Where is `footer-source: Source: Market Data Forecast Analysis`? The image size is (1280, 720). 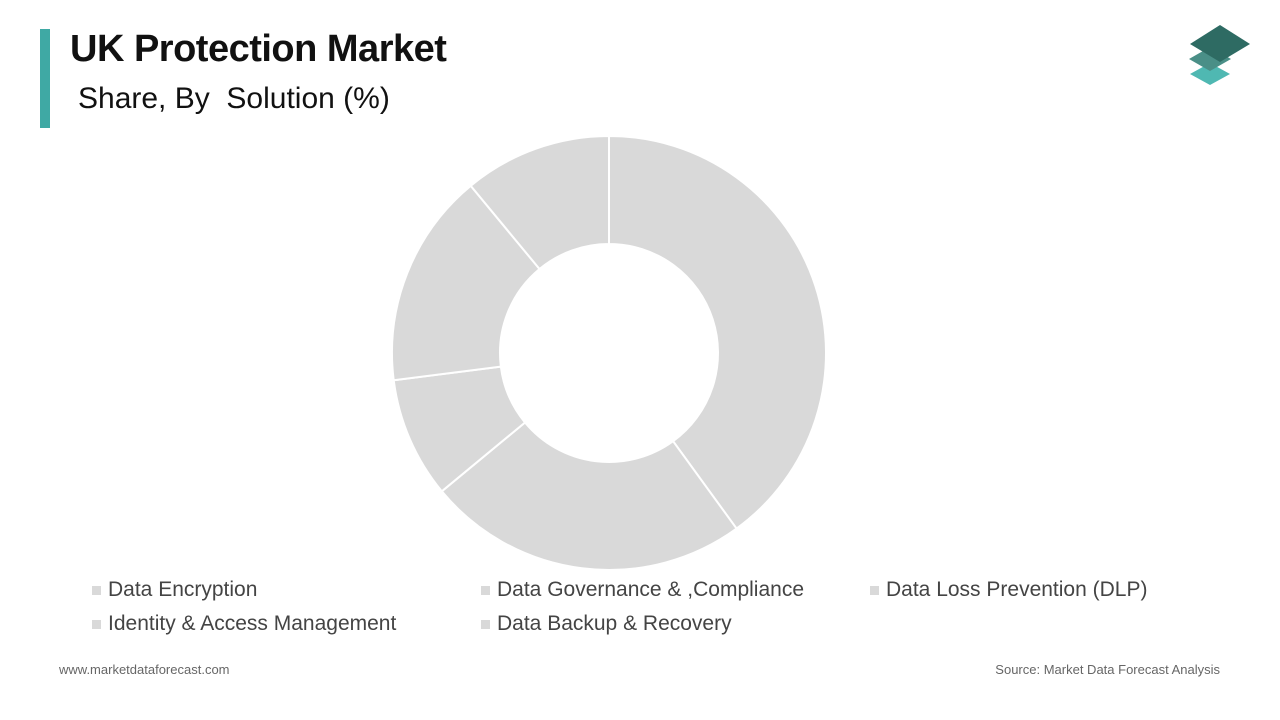
footer-source: Source: Market Data Forecast Analysis is located at coordinates (1107, 669).